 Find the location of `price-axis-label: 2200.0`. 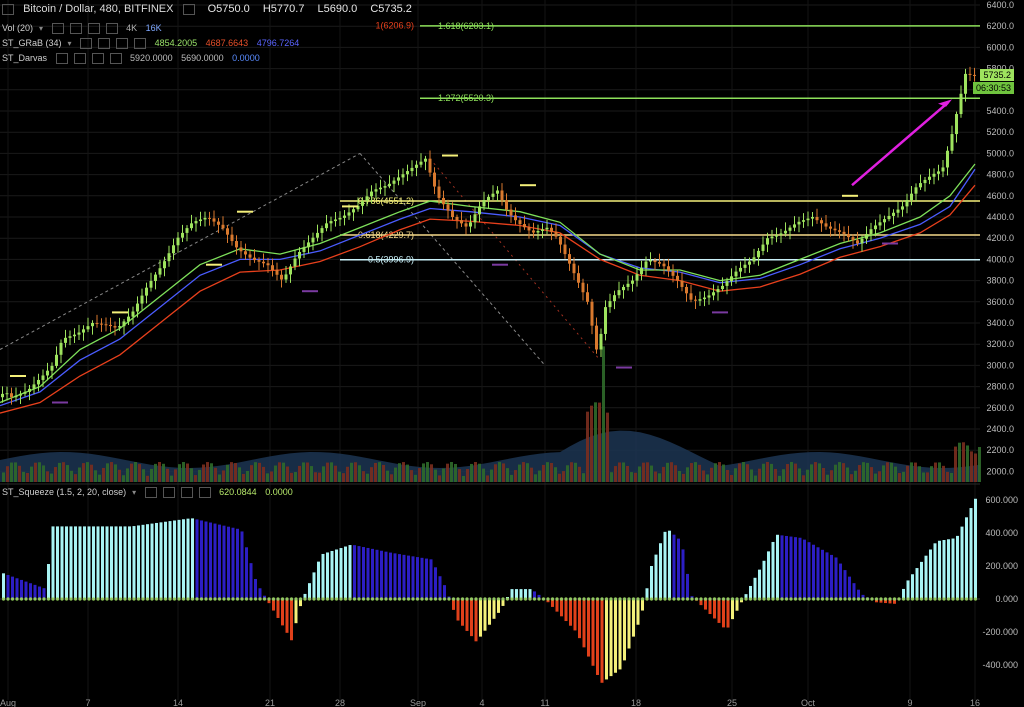

price-axis-label: 2200.0 is located at coordinates (1000, 450).